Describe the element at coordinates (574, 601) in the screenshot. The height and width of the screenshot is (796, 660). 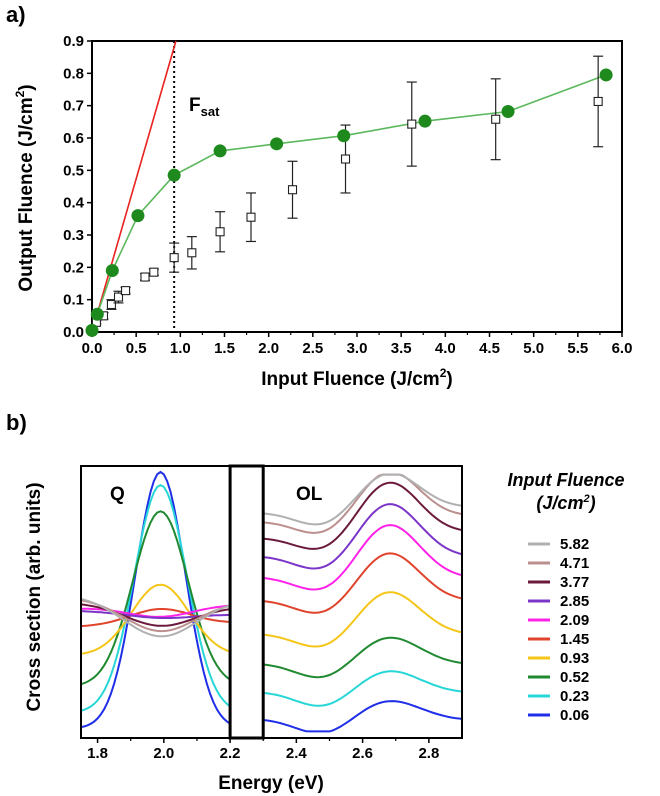
I see `legend-label: 2.85` at that location.